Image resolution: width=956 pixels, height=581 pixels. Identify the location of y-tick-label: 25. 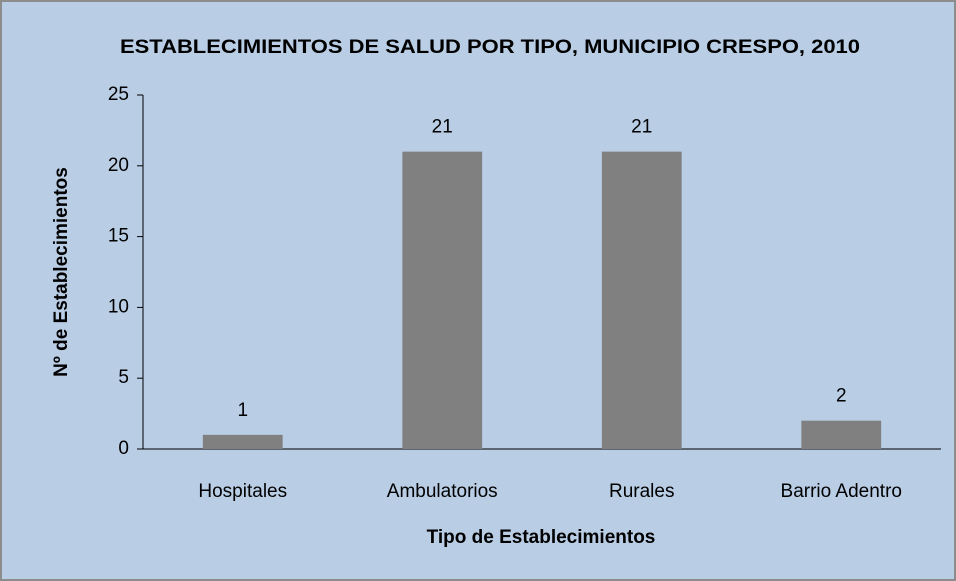
(118, 94).